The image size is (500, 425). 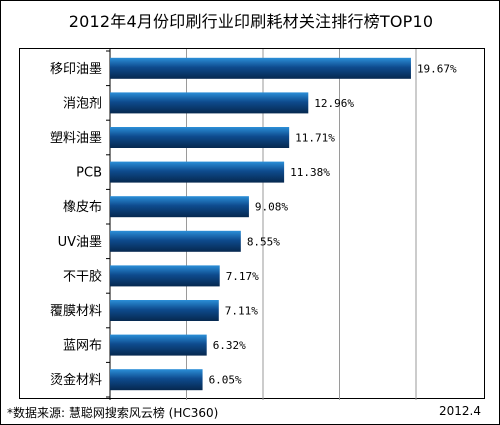 I want to click on value-label: 6.05%, so click(x=225, y=380).